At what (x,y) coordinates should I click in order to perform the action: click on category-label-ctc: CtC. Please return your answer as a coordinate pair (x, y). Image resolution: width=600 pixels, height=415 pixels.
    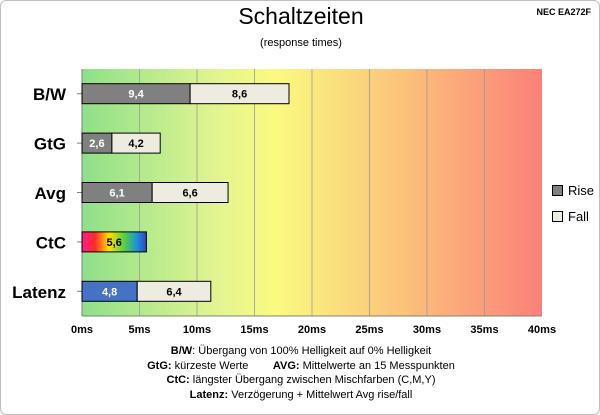
    Looking at the image, I should click on (51, 242).